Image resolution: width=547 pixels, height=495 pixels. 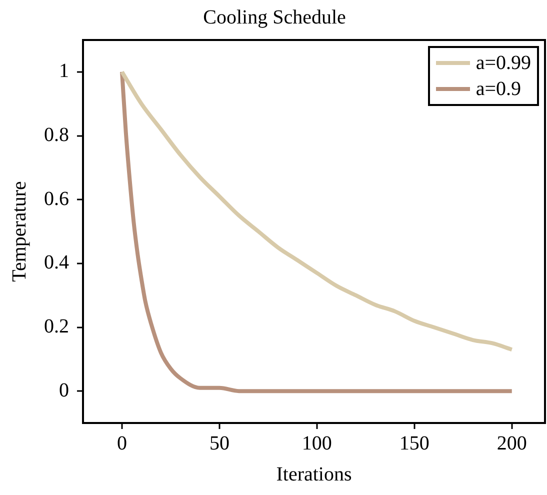 What do you see at coordinates (317, 443) in the screenshot?
I see `x-tick-label: 100` at bounding box center [317, 443].